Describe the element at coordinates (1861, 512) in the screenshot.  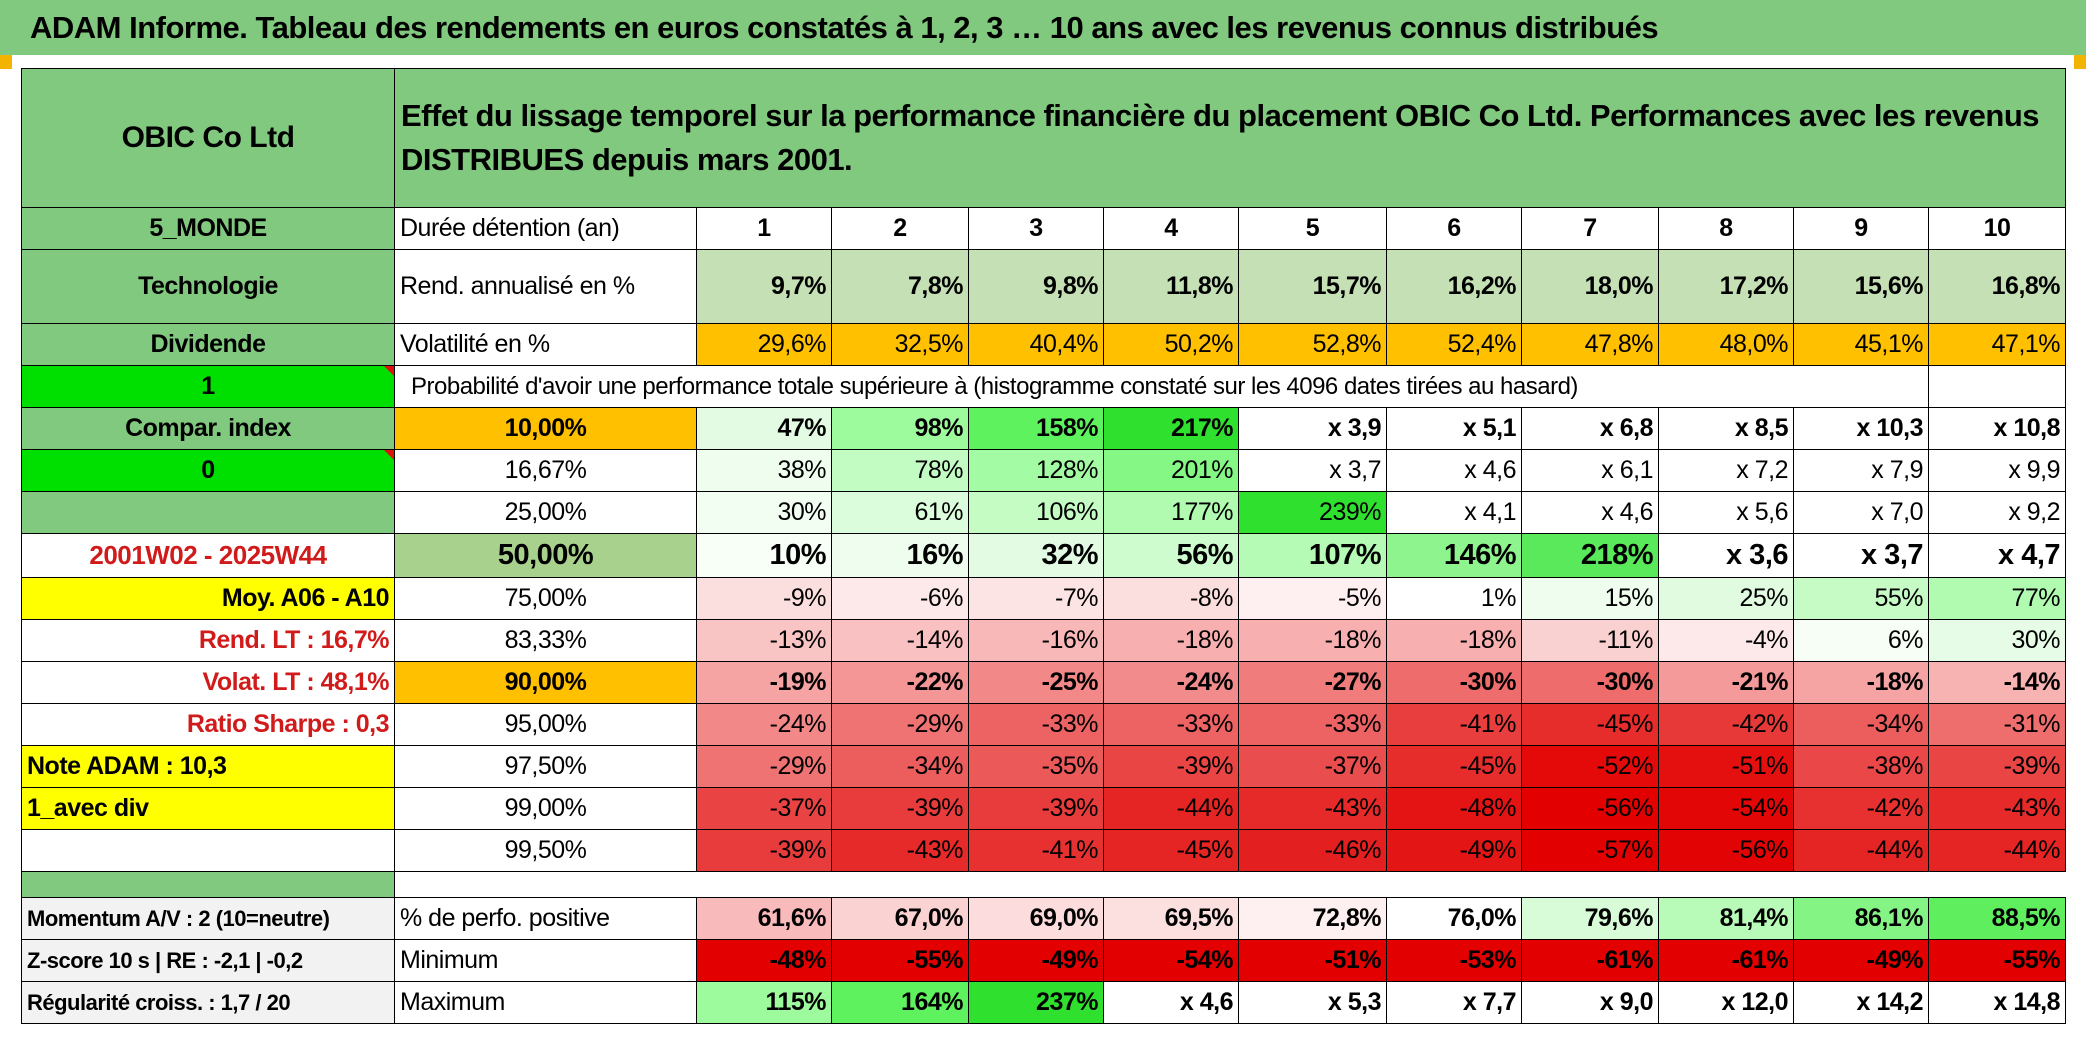
I see `prob-value: x 7,0` at that location.